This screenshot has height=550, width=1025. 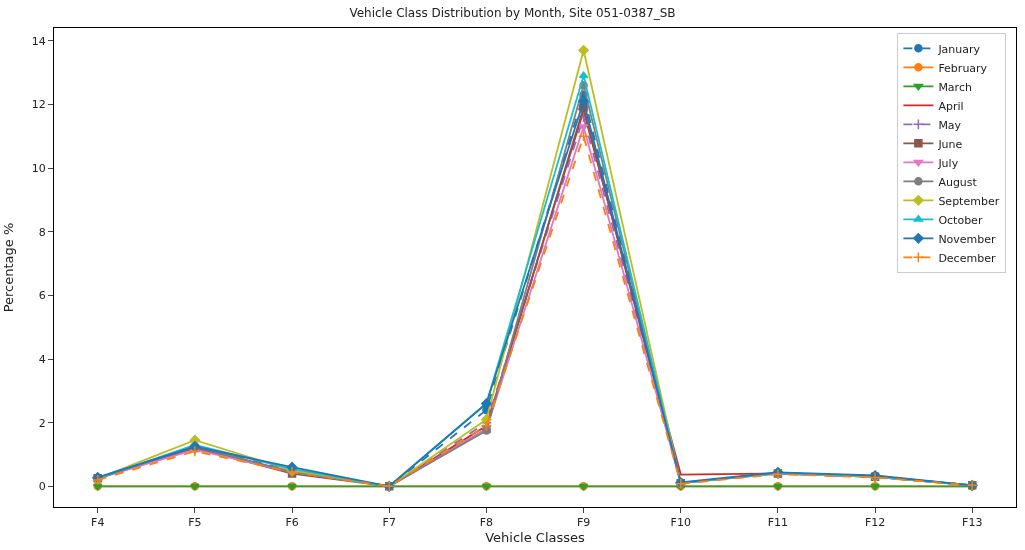 What do you see at coordinates (960, 220) in the screenshot?
I see `legend-label: October` at bounding box center [960, 220].